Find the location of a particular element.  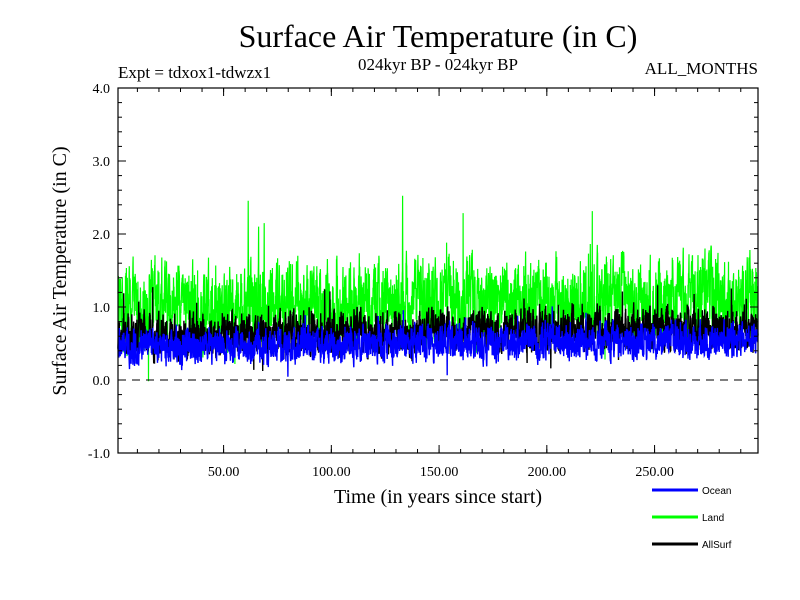

legend-label-land: Land is located at coordinates (713, 518).